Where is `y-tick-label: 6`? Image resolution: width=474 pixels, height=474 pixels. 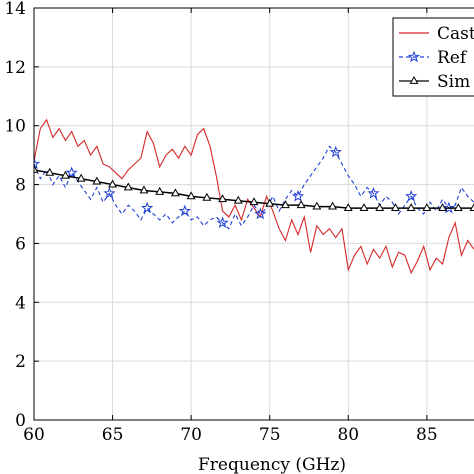
y-tick-label: 6 is located at coordinates (20, 244).